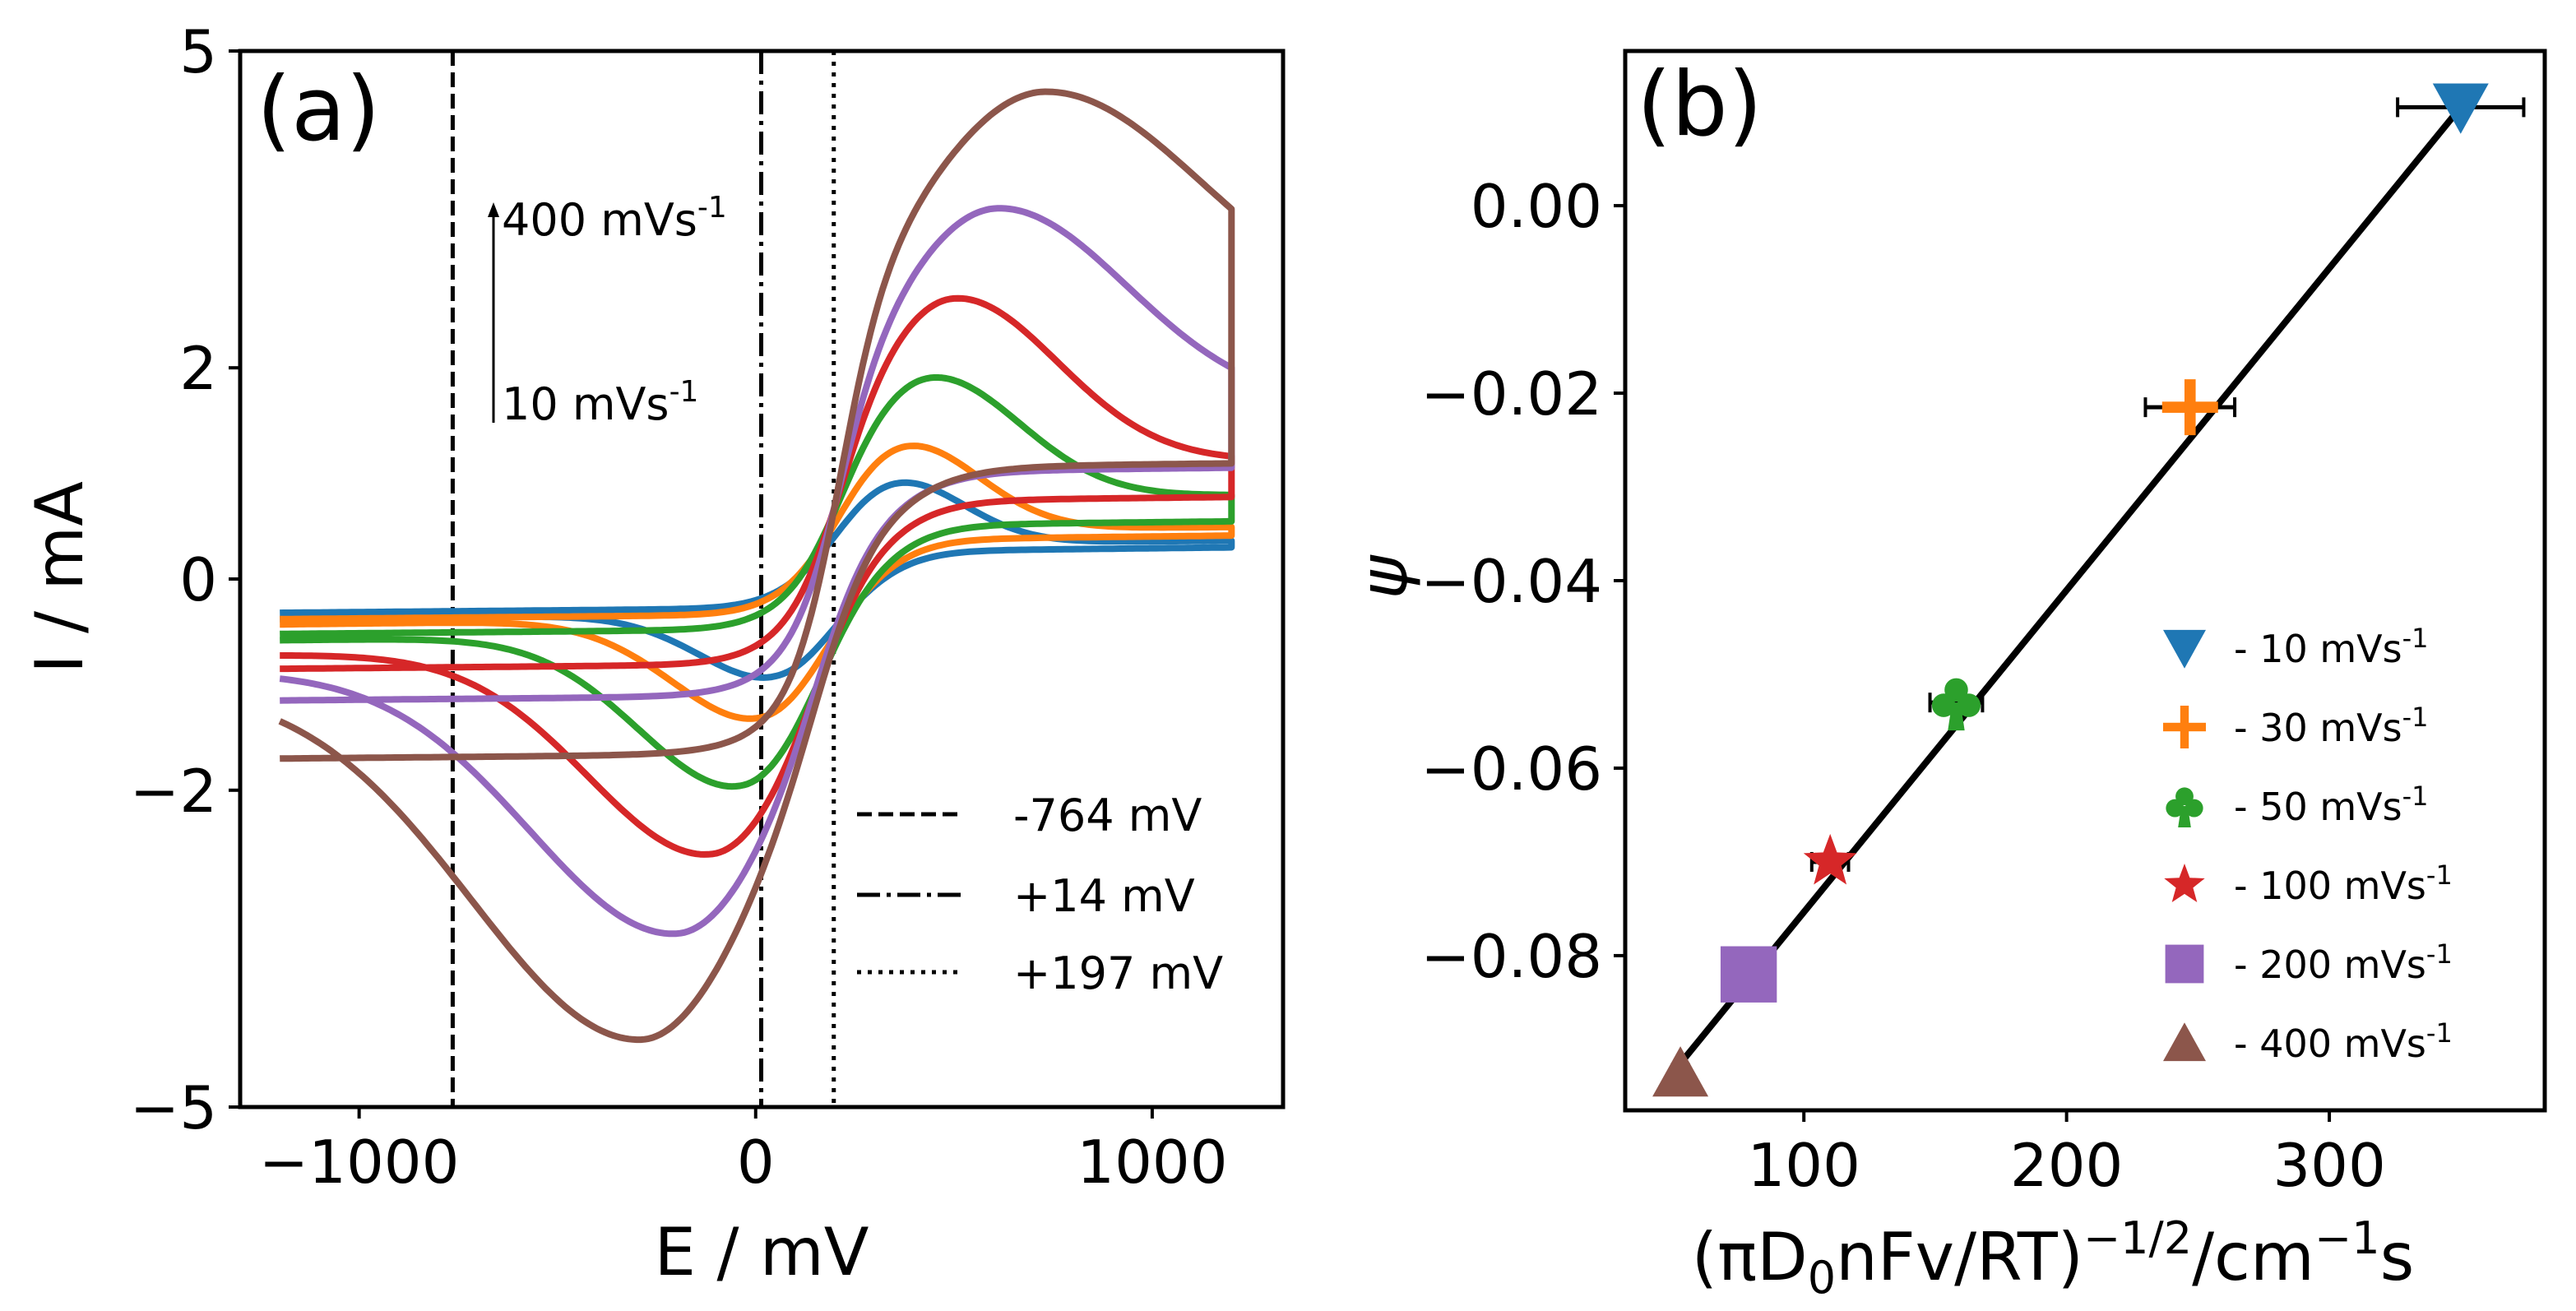  What do you see at coordinates (2184, 816) in the screenshot?
I see `legend-marker-club-stem` at bounding box center [2184, 816].